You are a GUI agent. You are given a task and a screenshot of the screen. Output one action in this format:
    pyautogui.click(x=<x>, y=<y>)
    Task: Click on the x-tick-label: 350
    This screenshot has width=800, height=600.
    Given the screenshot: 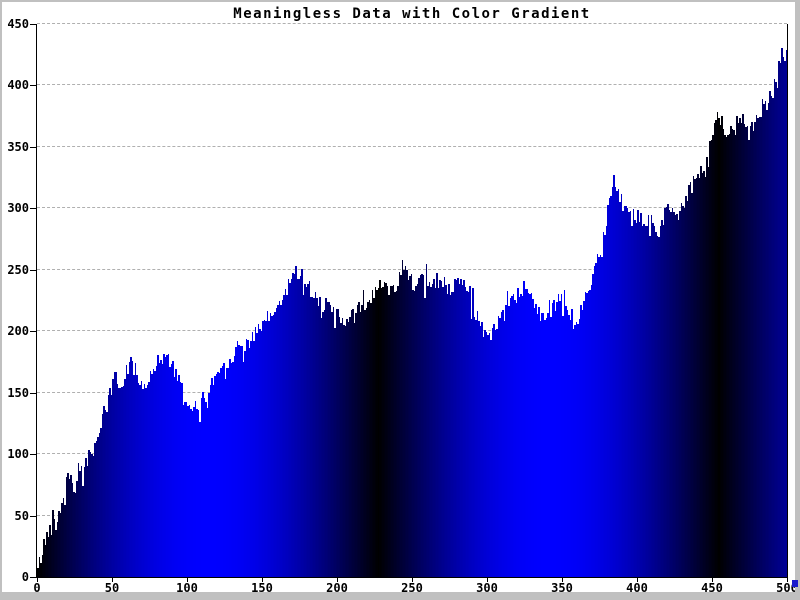 What is the action you would take?
    pyautogui.click(x=562, y=586)
    